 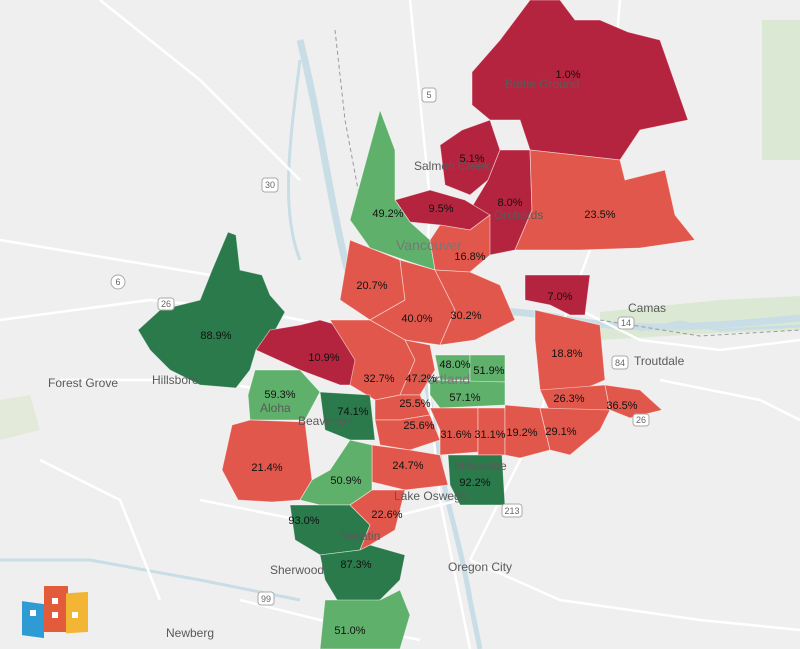 What do you see at coordinates (279, 395) in the screenshot?
I see `value-aloha: 59.3%` at bounding box center [279, 395].